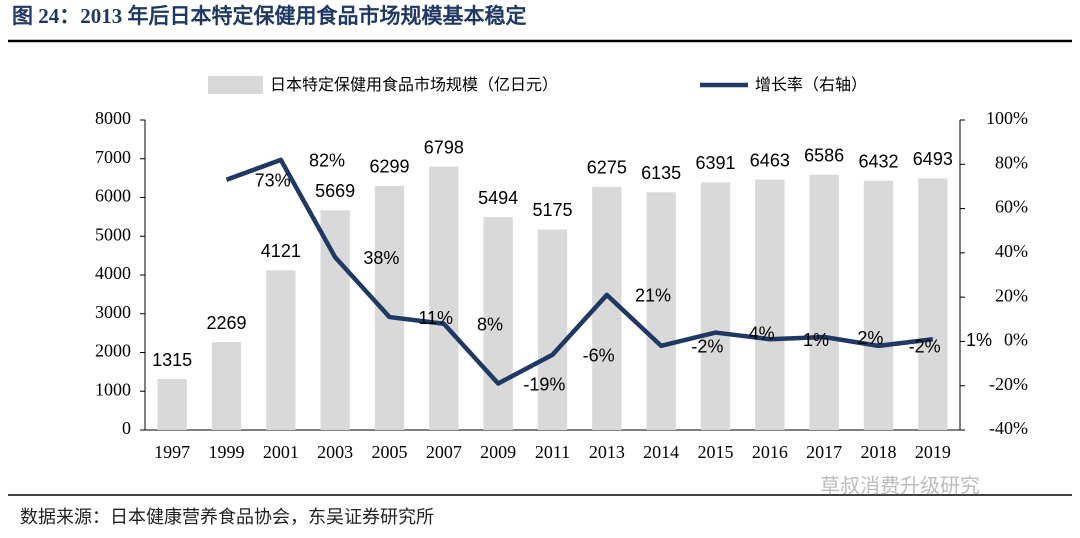 The width and height of the screenshot is (1080, 538). I want to click on y-tick-label: 0, so click(126, 428).